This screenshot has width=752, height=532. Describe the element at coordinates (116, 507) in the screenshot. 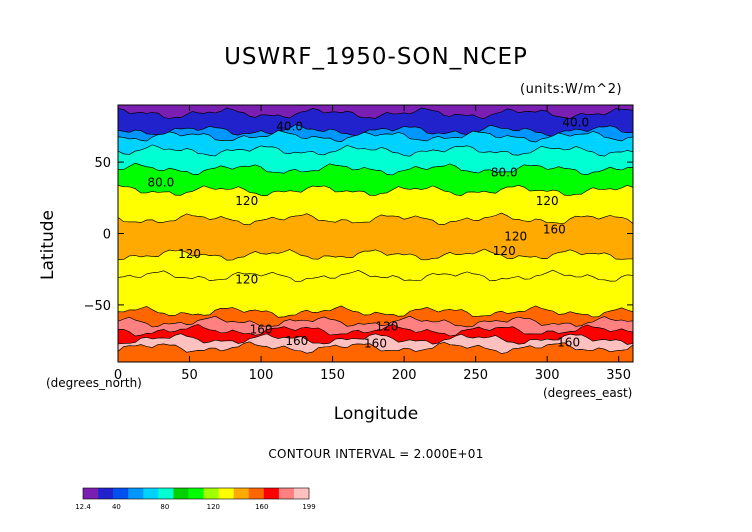

I see `colorbar-tick-label: 40` at that location.